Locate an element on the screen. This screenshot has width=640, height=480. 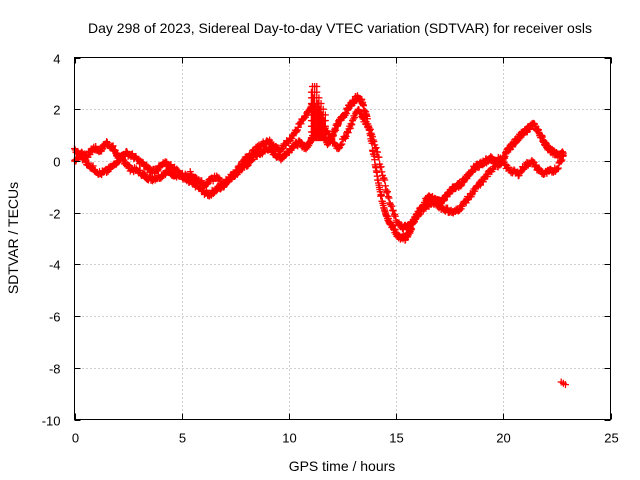
y-tick-label: -6 is located at coordinates (55, 317).